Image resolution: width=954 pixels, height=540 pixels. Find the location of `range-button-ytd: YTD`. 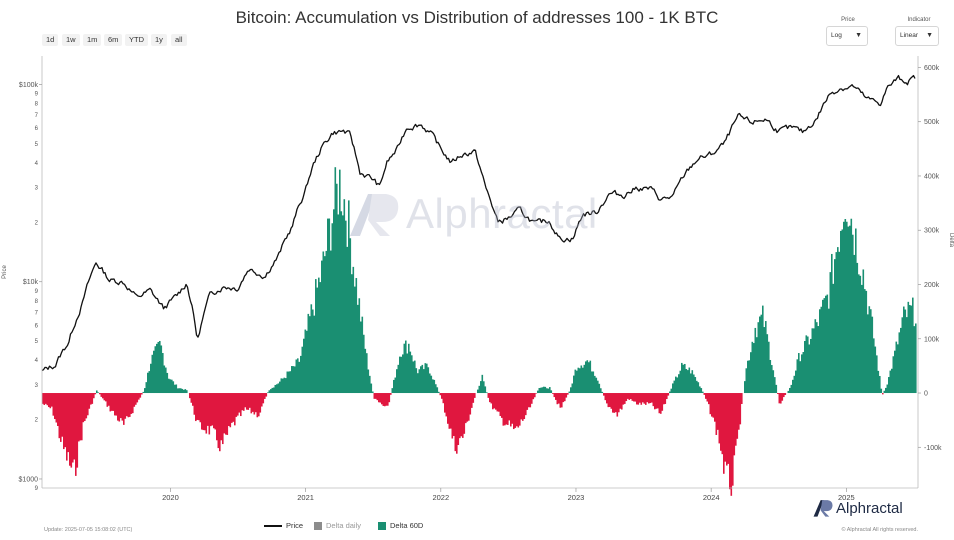

range-button-ytd: YTD is located at coordinates (136, 40).